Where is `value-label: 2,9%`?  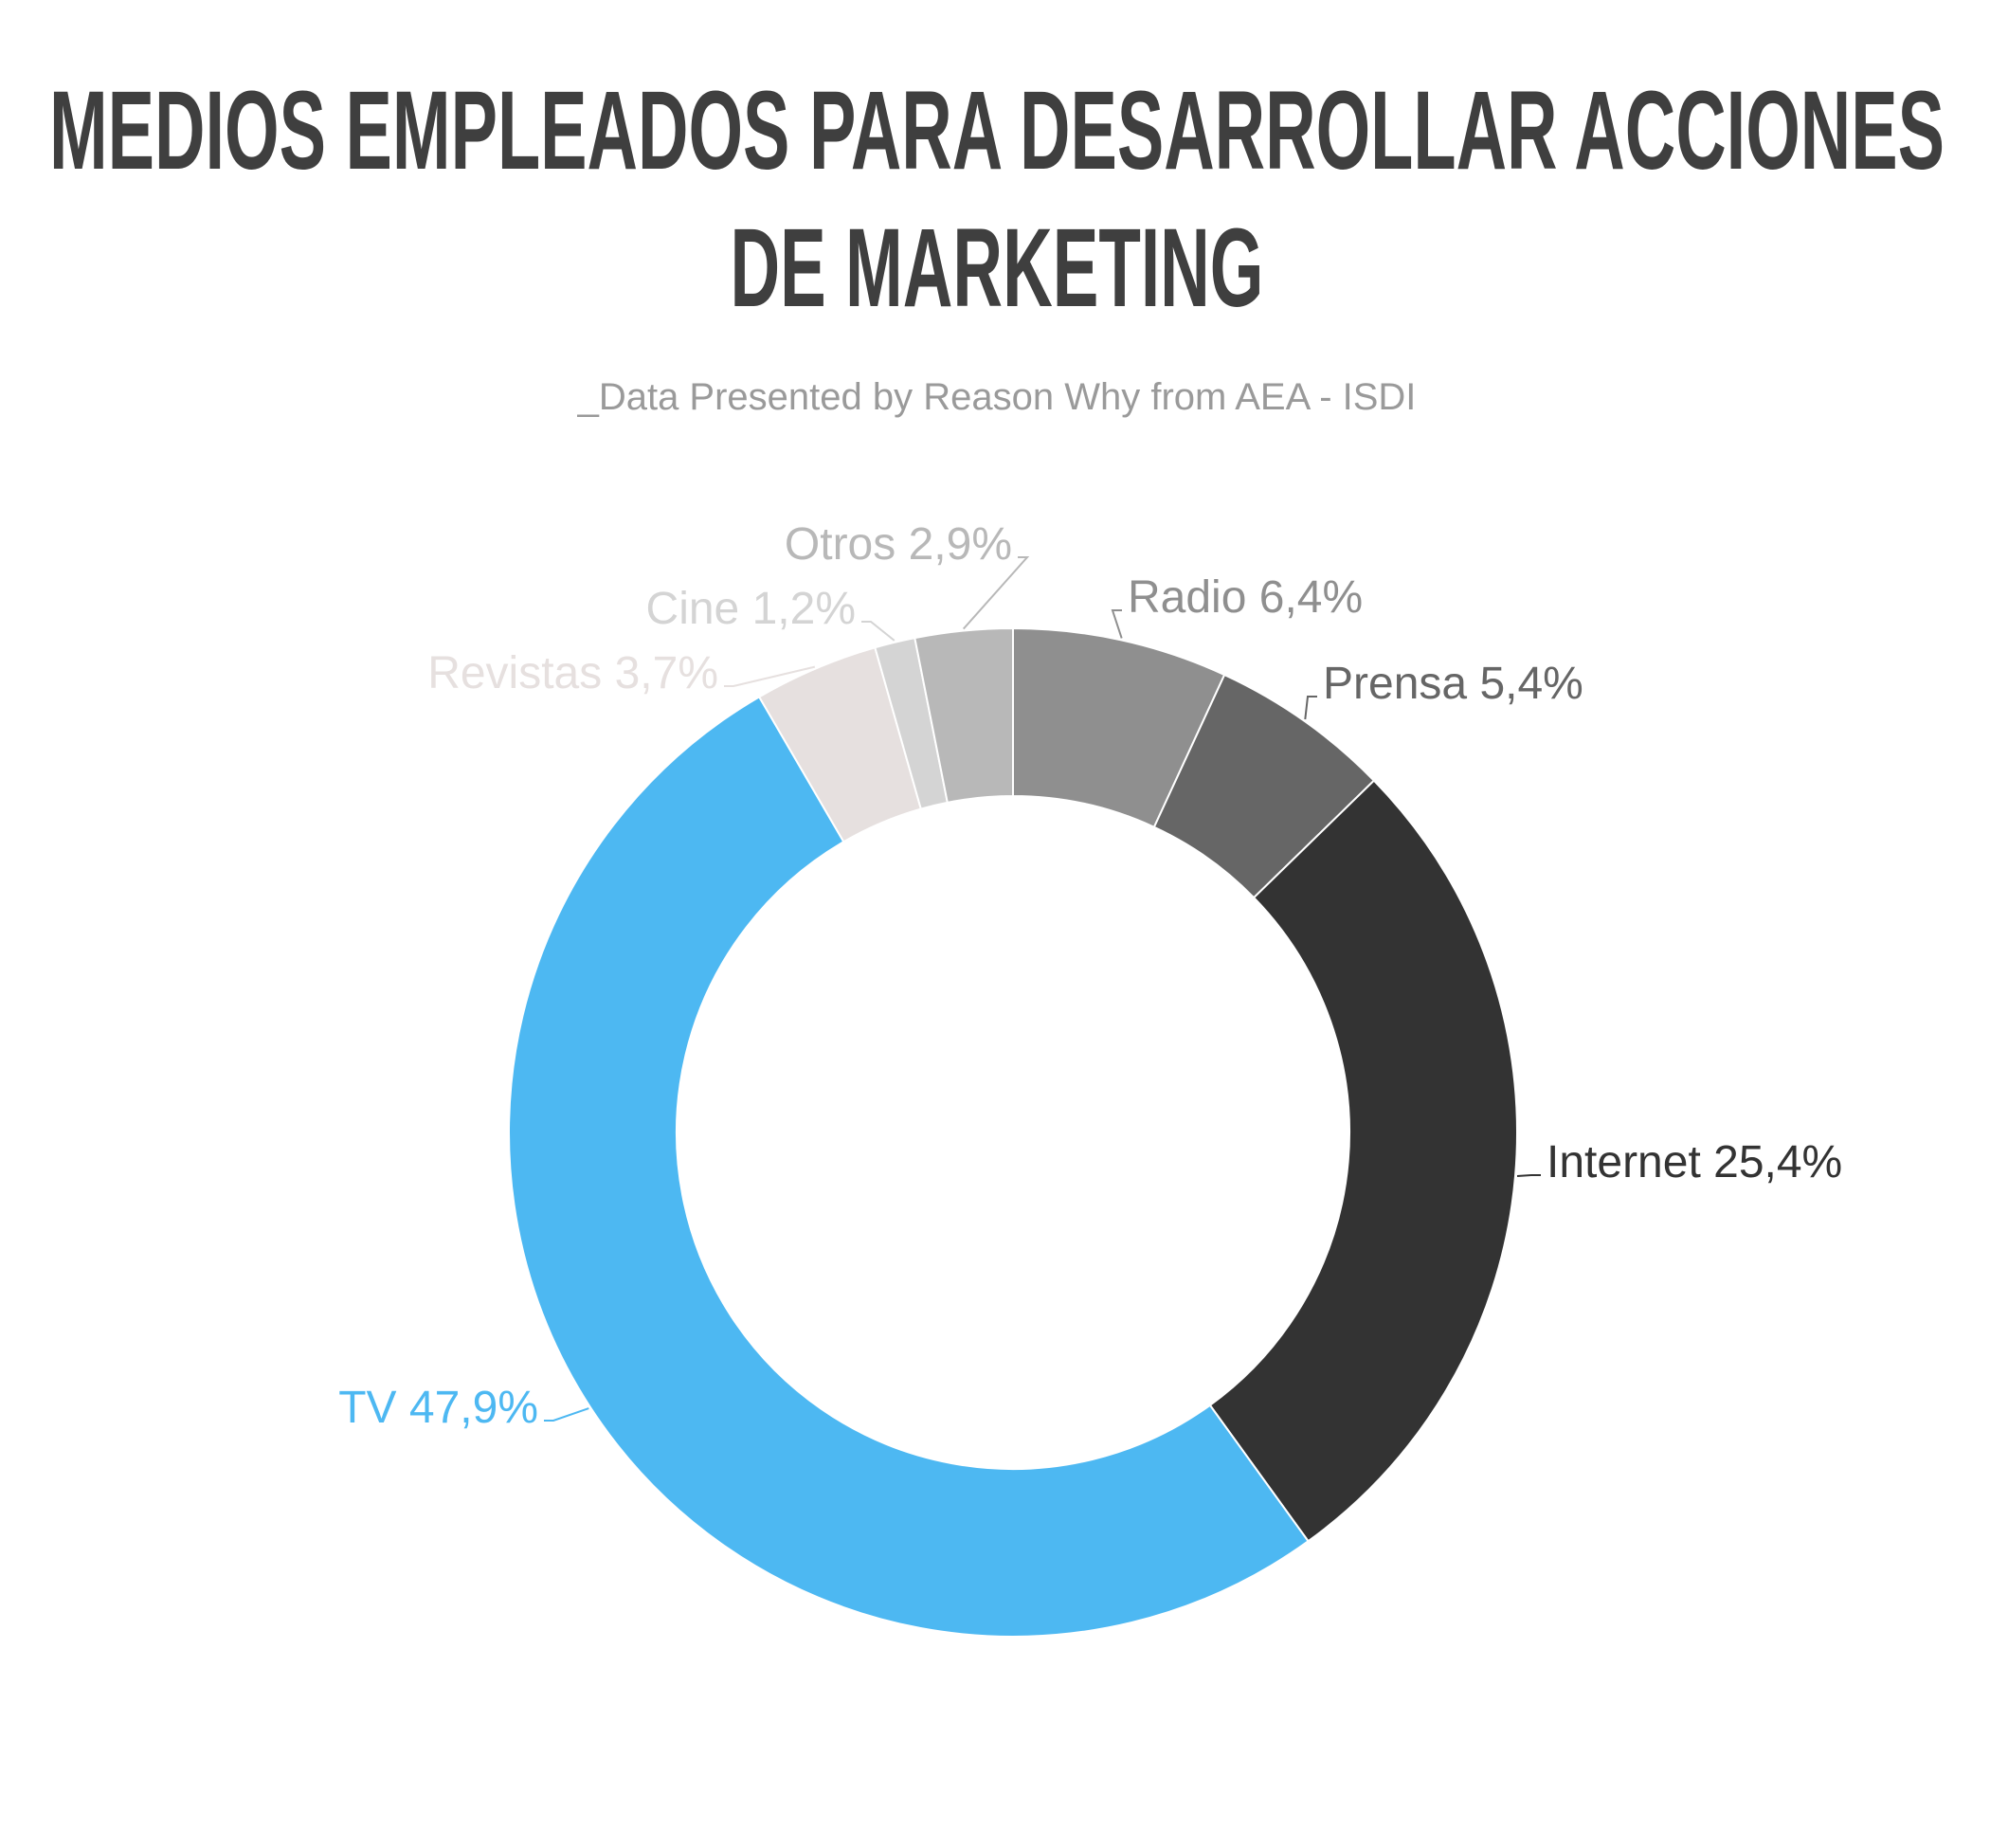 value-label: 2,9% is located at coordinates (960, 544).